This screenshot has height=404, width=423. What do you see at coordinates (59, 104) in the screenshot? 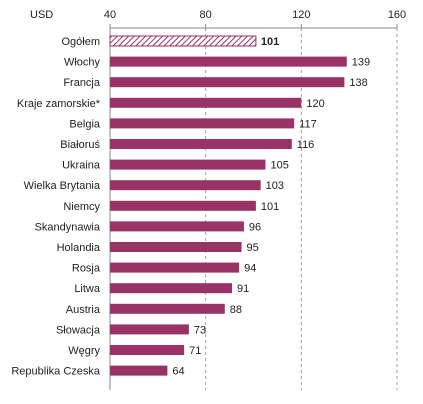
I see `category-label: Kraje zamorskie*` at bounding box center [59, 104].